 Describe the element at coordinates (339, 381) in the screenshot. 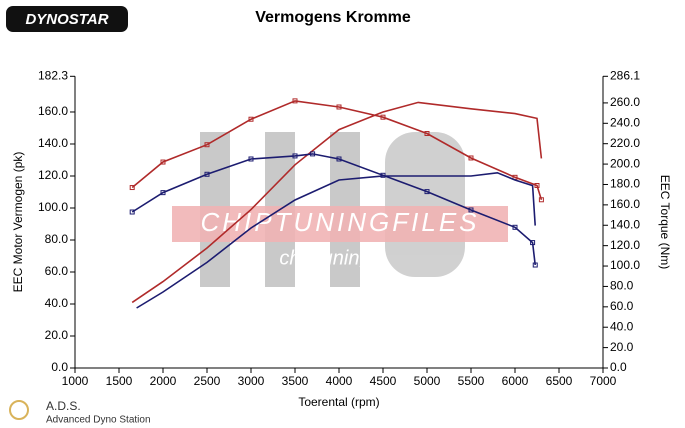

I see `x-tick-label: 4000` at that location.